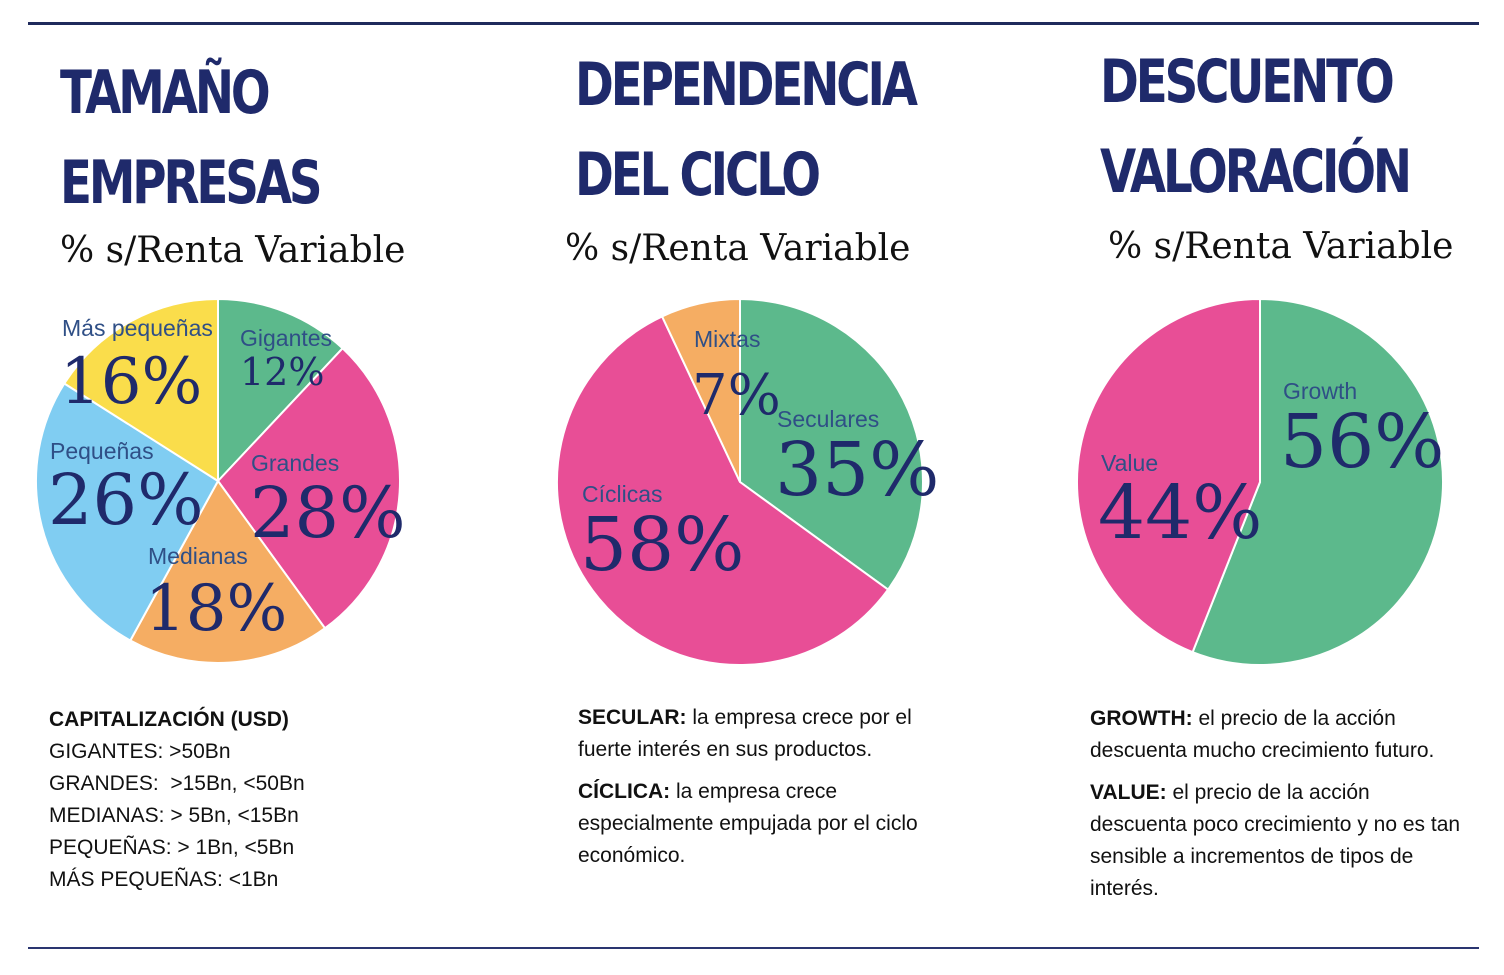  I want to click on pie-slice-gigantes, so click(281, 390).